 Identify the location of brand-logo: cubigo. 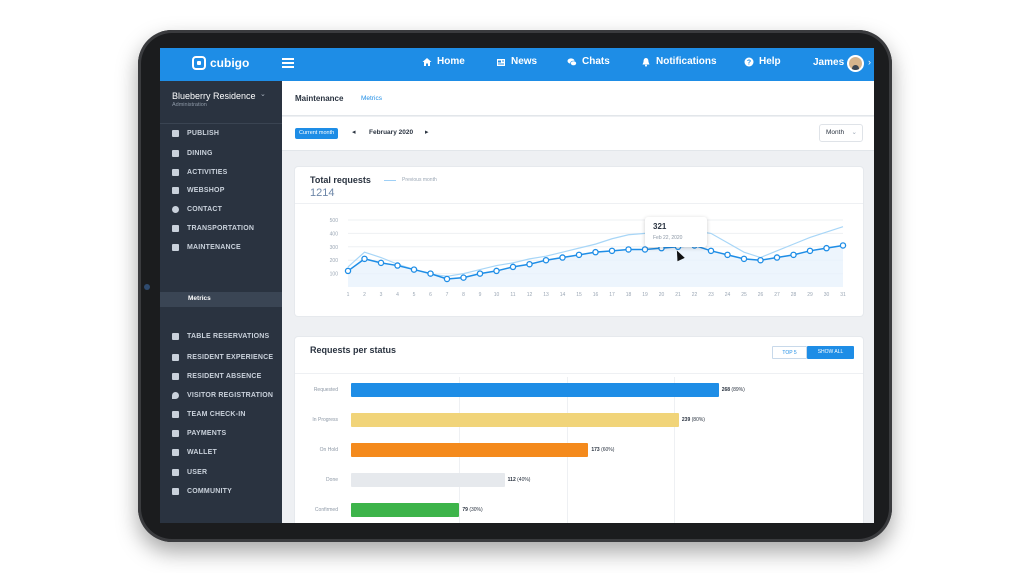
(220, 63).